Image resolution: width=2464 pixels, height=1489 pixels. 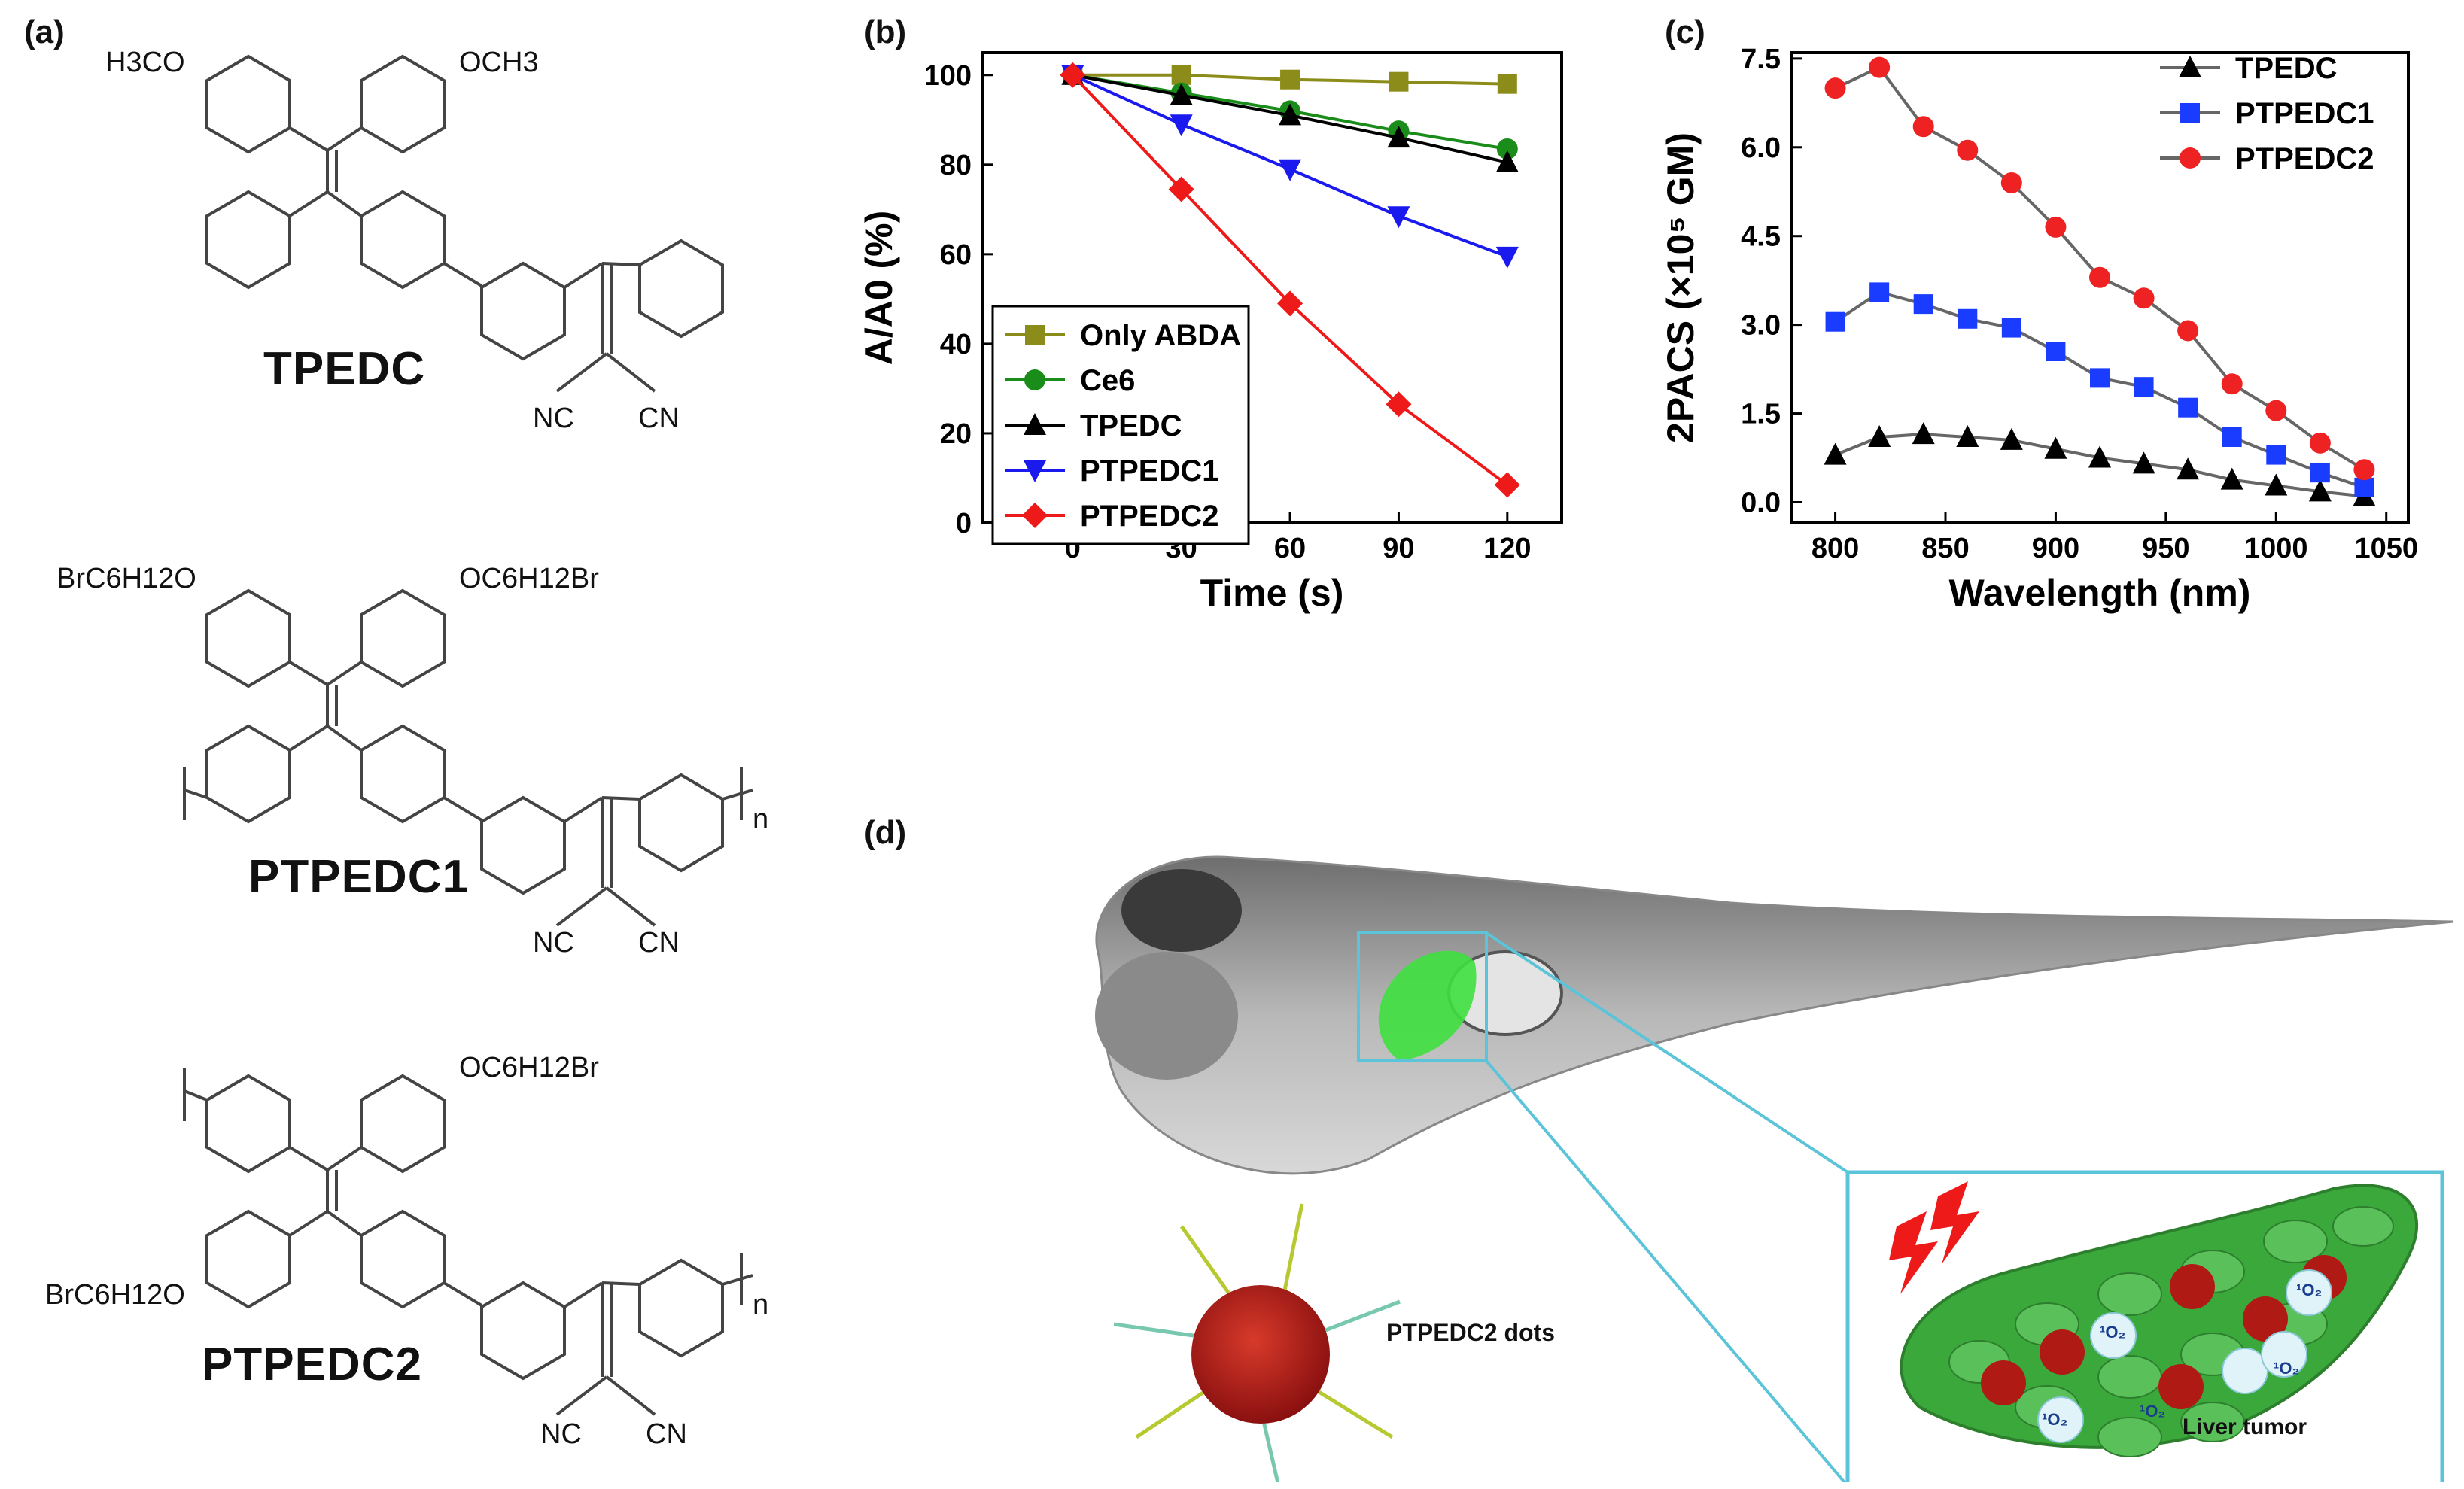 I want to click on tpedc-name: TPEDC, so click(x=344, y=369).